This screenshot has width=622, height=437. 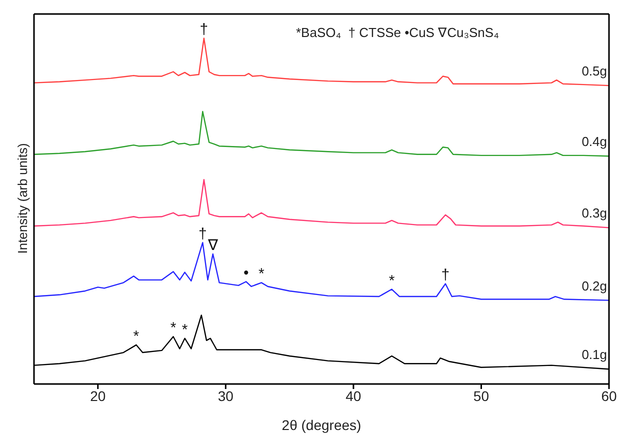 What do you see at coordinates (594, 354) in the screenshot?
I see `series-label: 0.1g` at bounding box center [594, 354].